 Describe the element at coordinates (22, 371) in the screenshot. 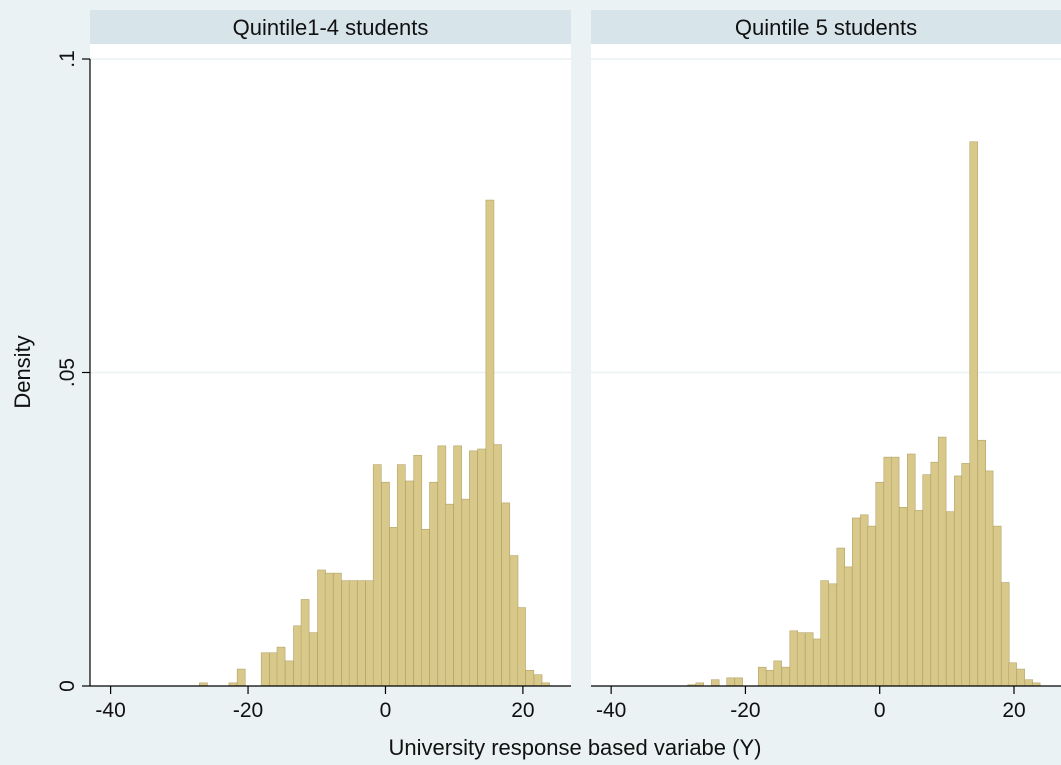

I see `y-axis-title: Density` at that location.